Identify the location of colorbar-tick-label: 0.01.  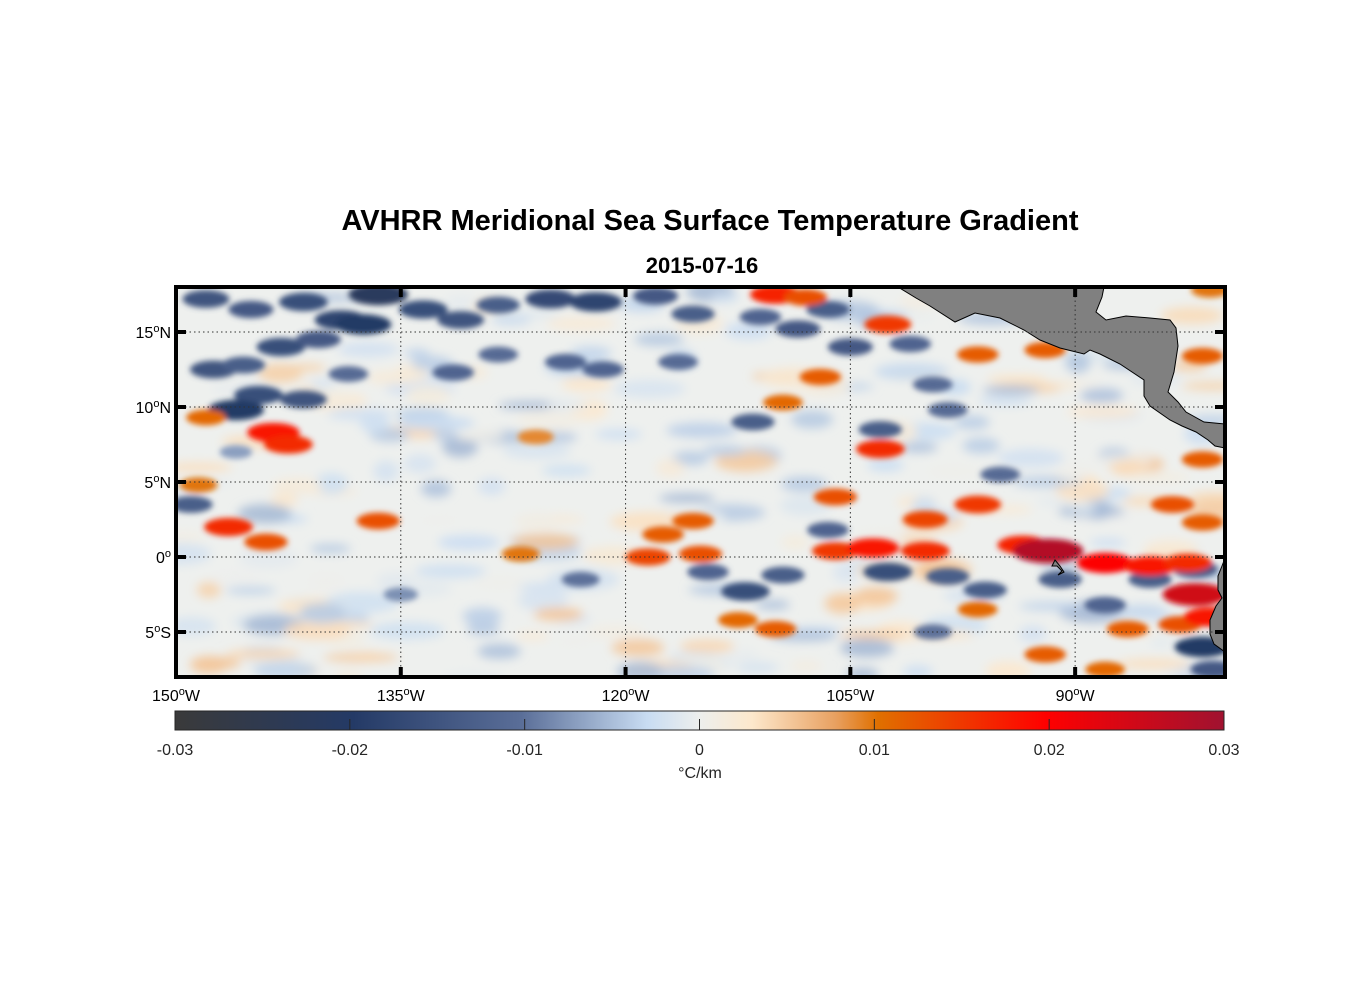
(874, 750).